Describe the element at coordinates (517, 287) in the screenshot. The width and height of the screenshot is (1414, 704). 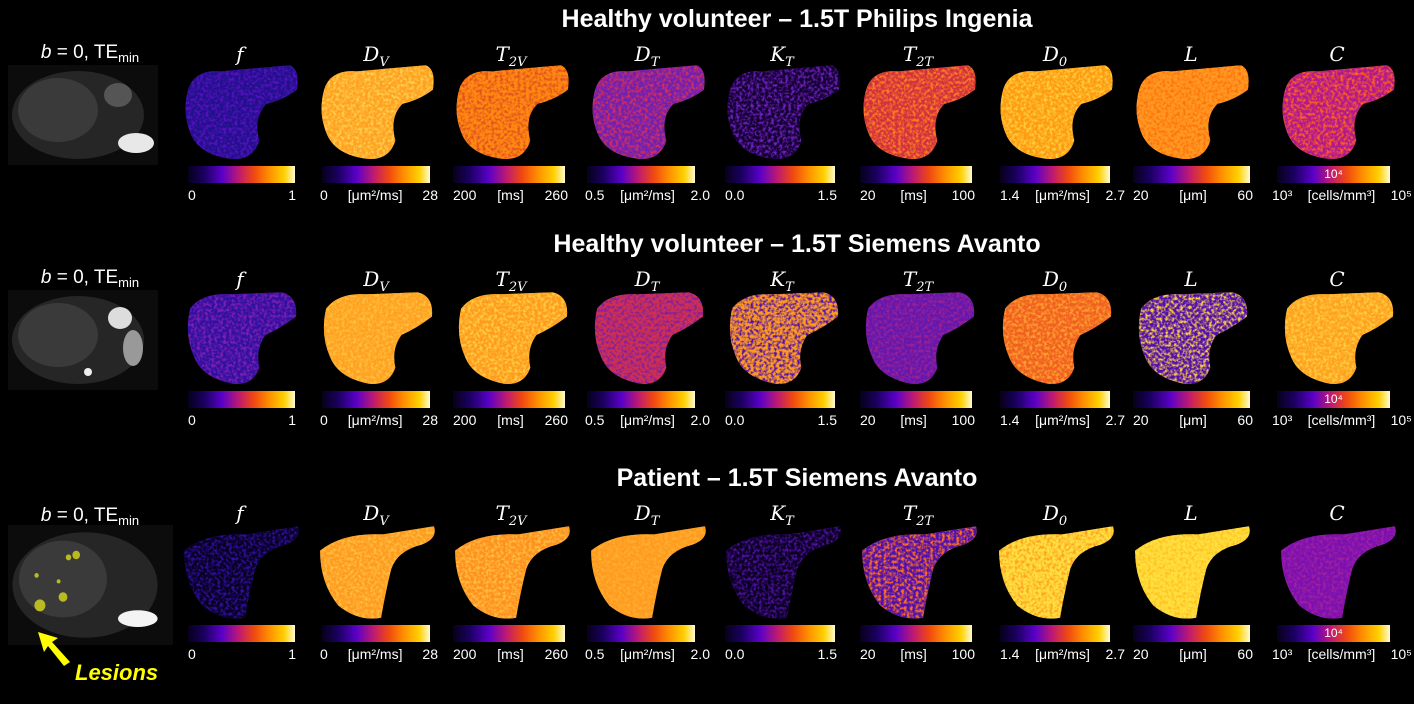
I see `parameter-subscript: 2V` at that location.